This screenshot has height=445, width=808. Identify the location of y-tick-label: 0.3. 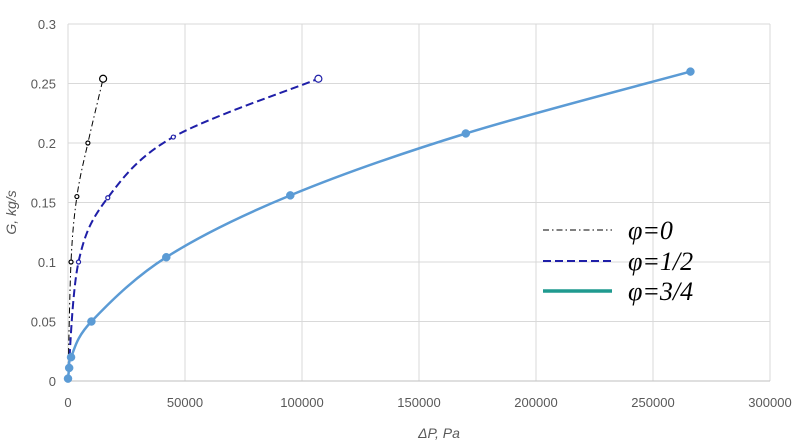
(47, 24).